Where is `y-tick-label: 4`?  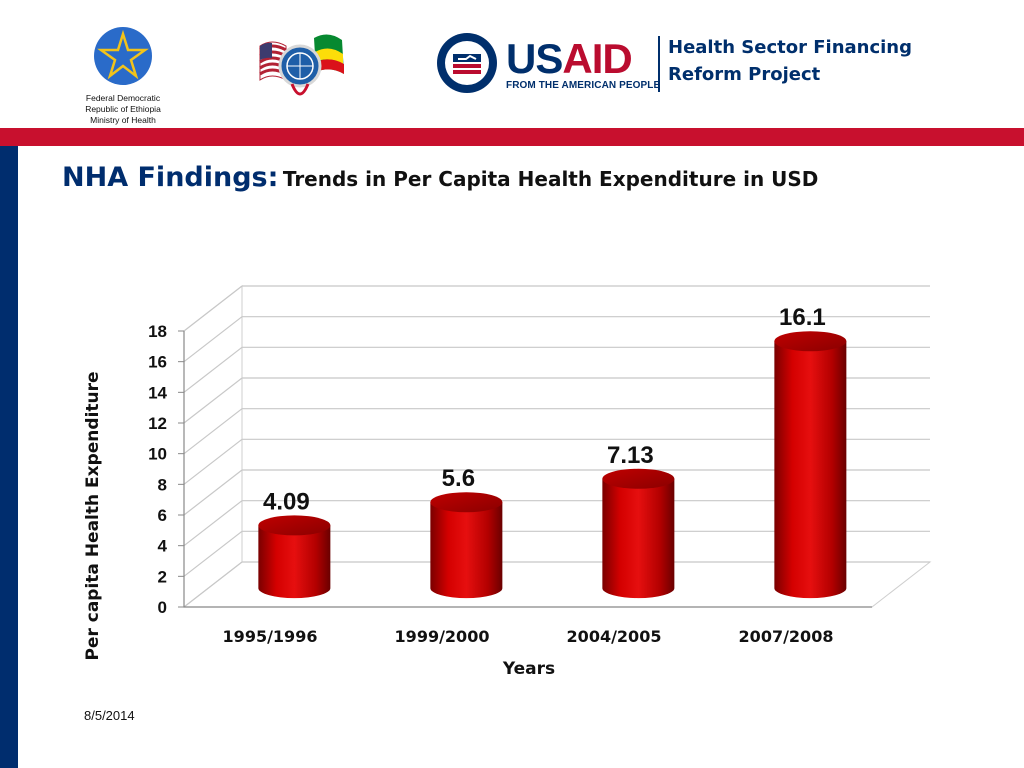
y-tick-label: 4 is located at coordinates (163, 546).